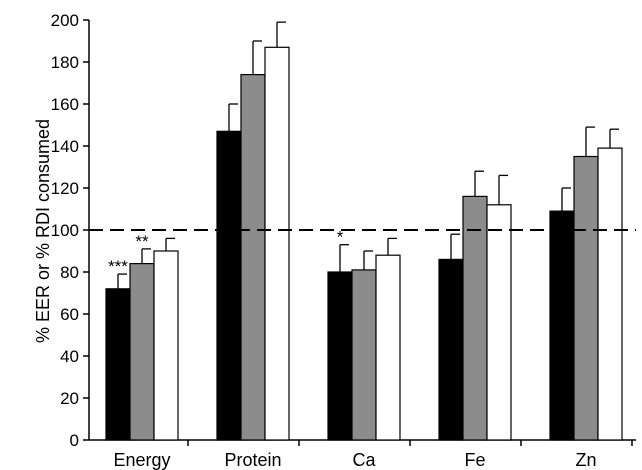  What do you see at coordinates (43, 231) in the screenshot?
I see `y-axis-title: % EER or % RDI consumed` at bounding box center [43, 231].